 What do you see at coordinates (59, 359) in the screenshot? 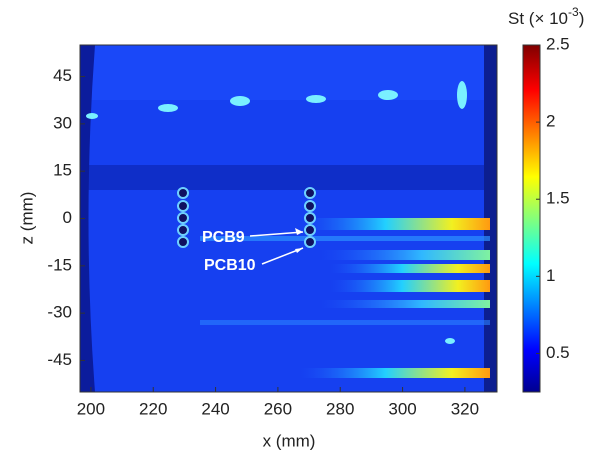
I see `y-tick-label: -45` at bounding box center [59, 359].